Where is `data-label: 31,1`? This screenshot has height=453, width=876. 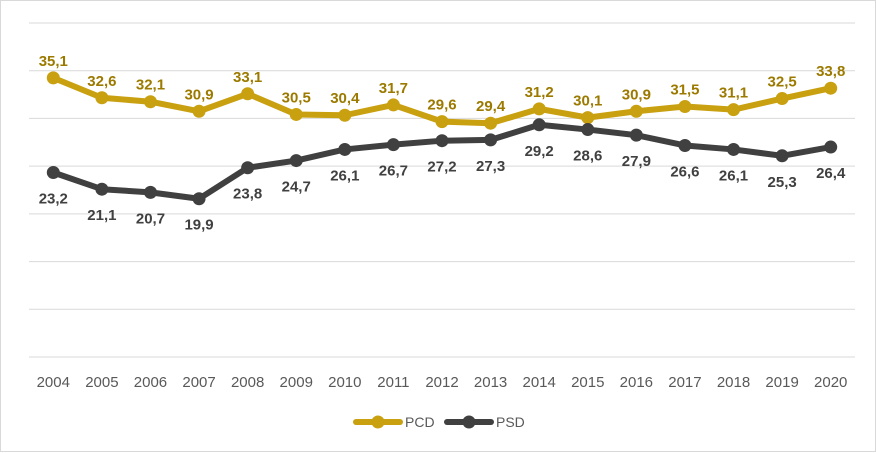
data-label: 31,1 is located at coordinates (733, 93).